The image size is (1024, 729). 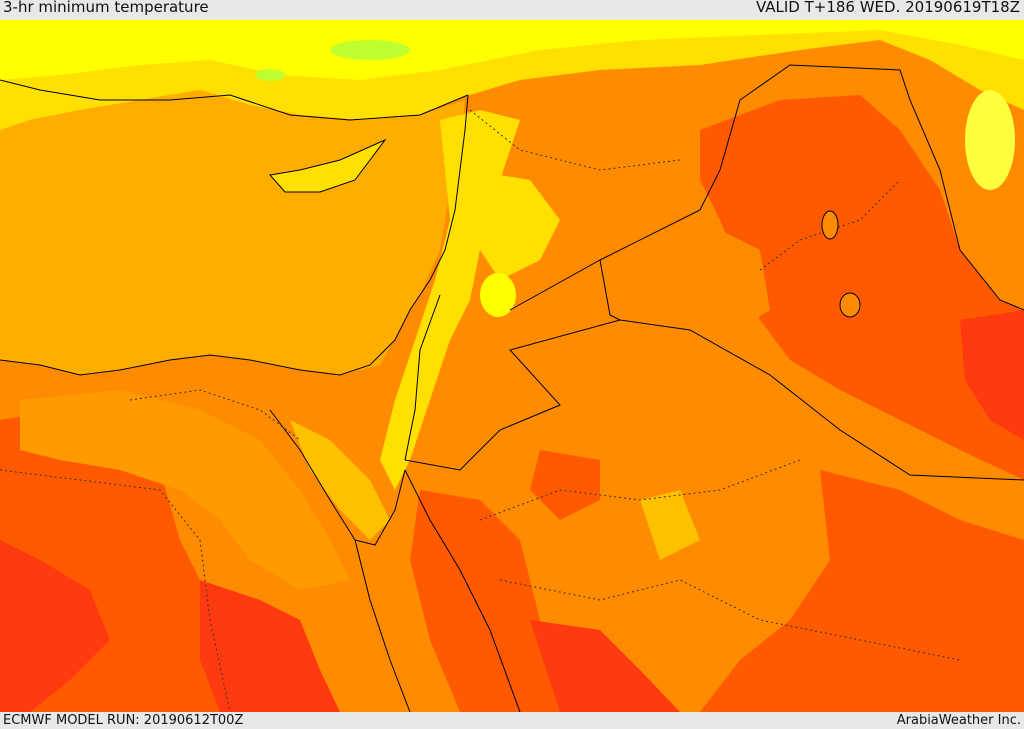 What do you see at coordinates (565, 485) in the screenshot?
I see `red-patch-center` at bounding box center [565, 485].